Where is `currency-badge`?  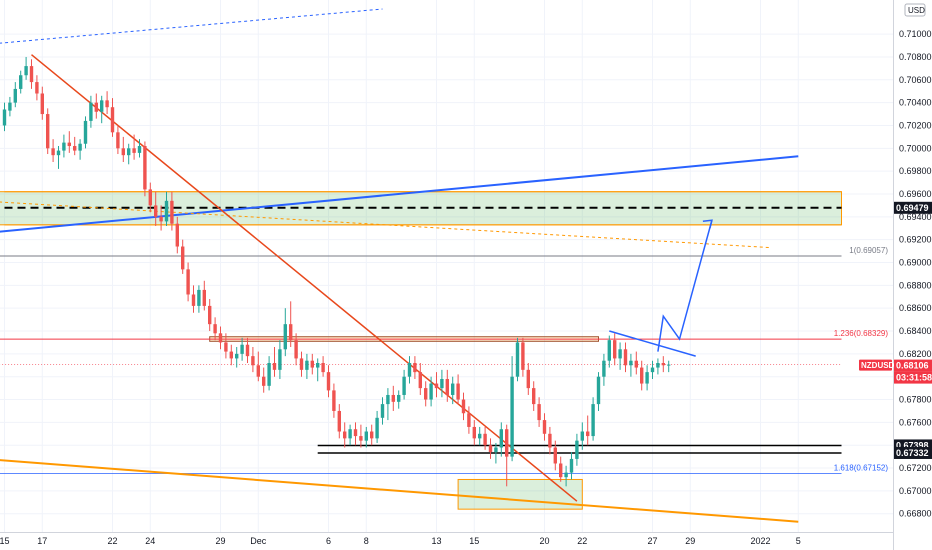
currency-badge is located at coordinates (915, 10).